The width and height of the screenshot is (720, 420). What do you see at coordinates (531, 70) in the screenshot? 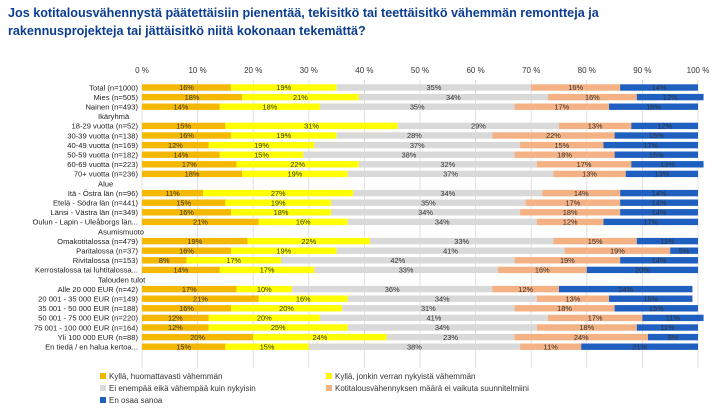
I see `x-tick-label: 70 %` at bounding box center [531, 70].